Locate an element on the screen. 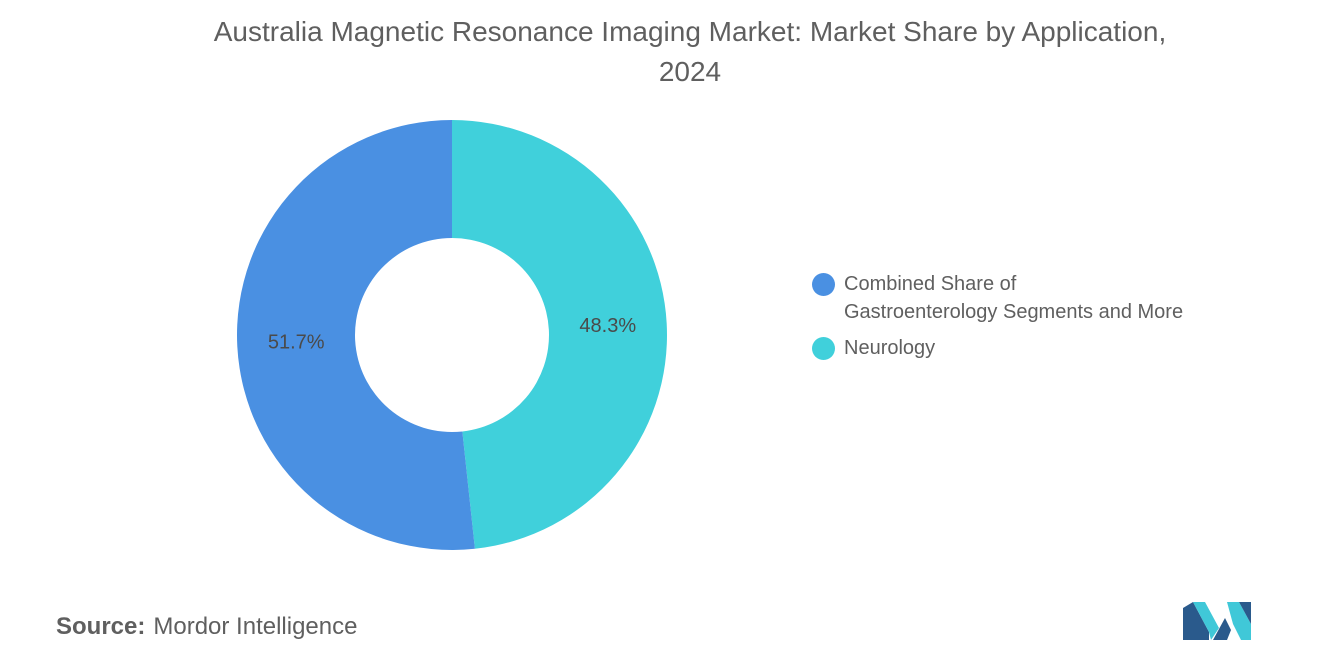 This screenshot has width=1320, height=665. donut-data-label-combined: 51.7% is located at coordinates (296, 343).